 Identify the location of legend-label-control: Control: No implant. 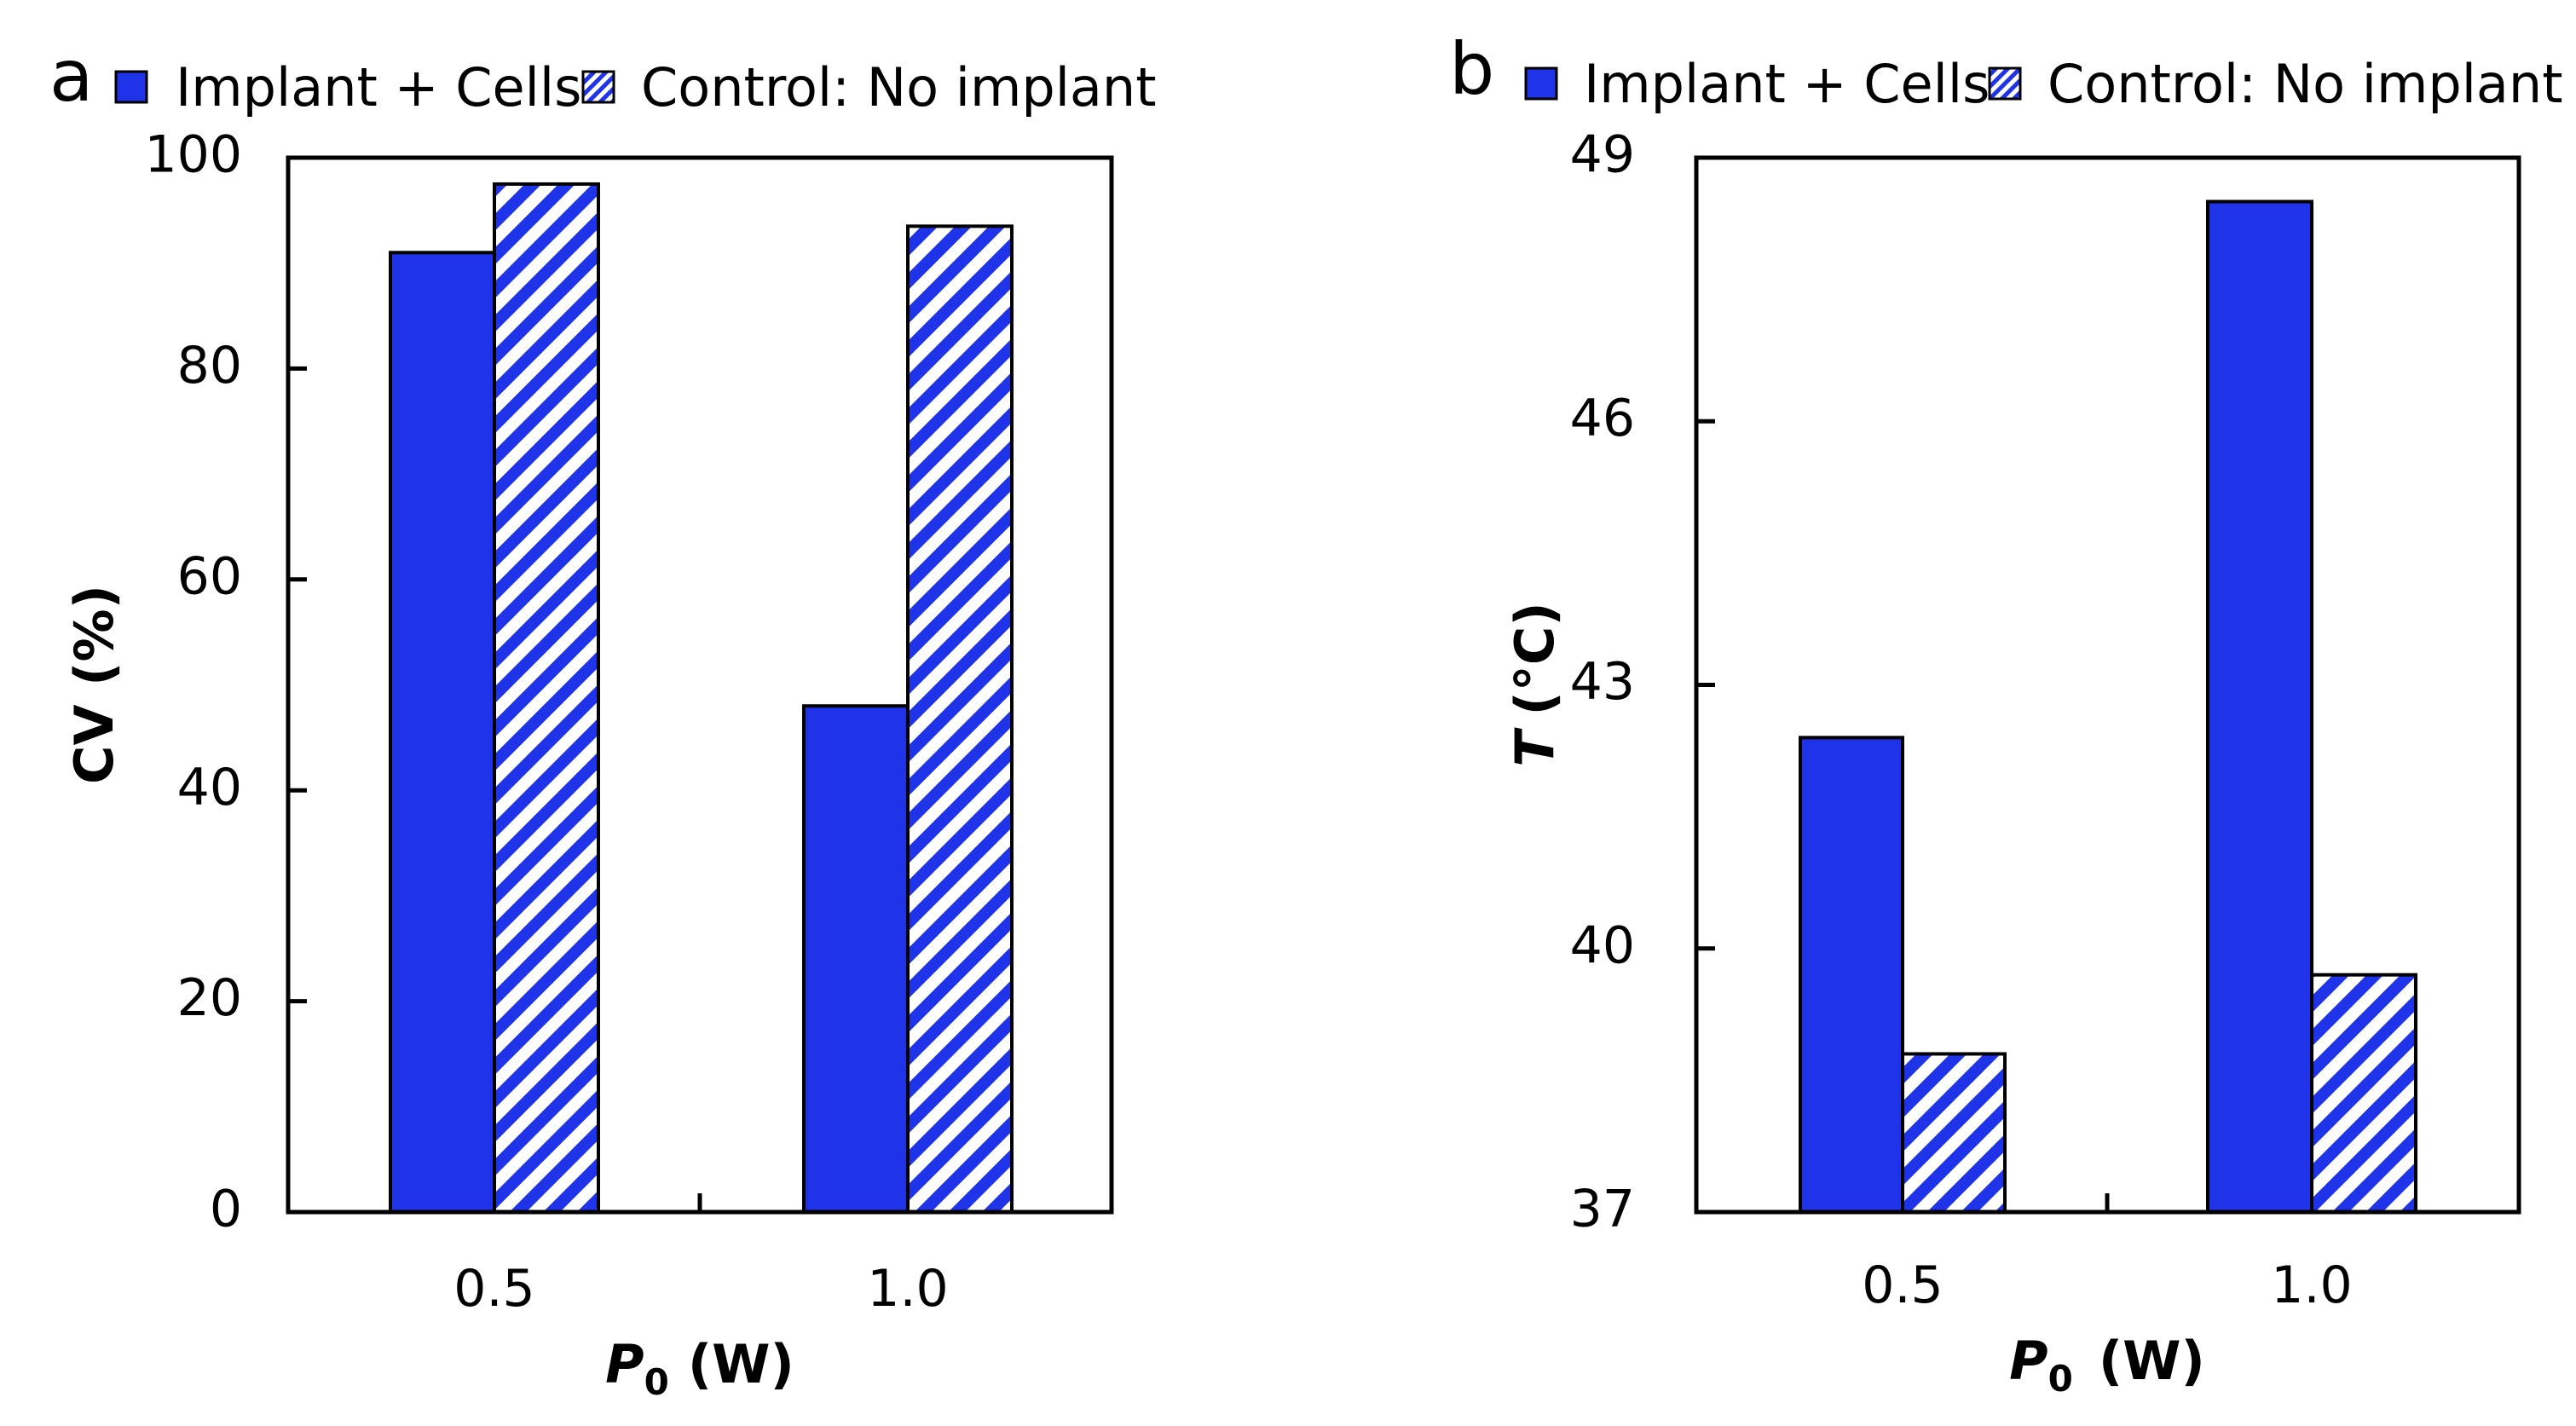
(899, 87).